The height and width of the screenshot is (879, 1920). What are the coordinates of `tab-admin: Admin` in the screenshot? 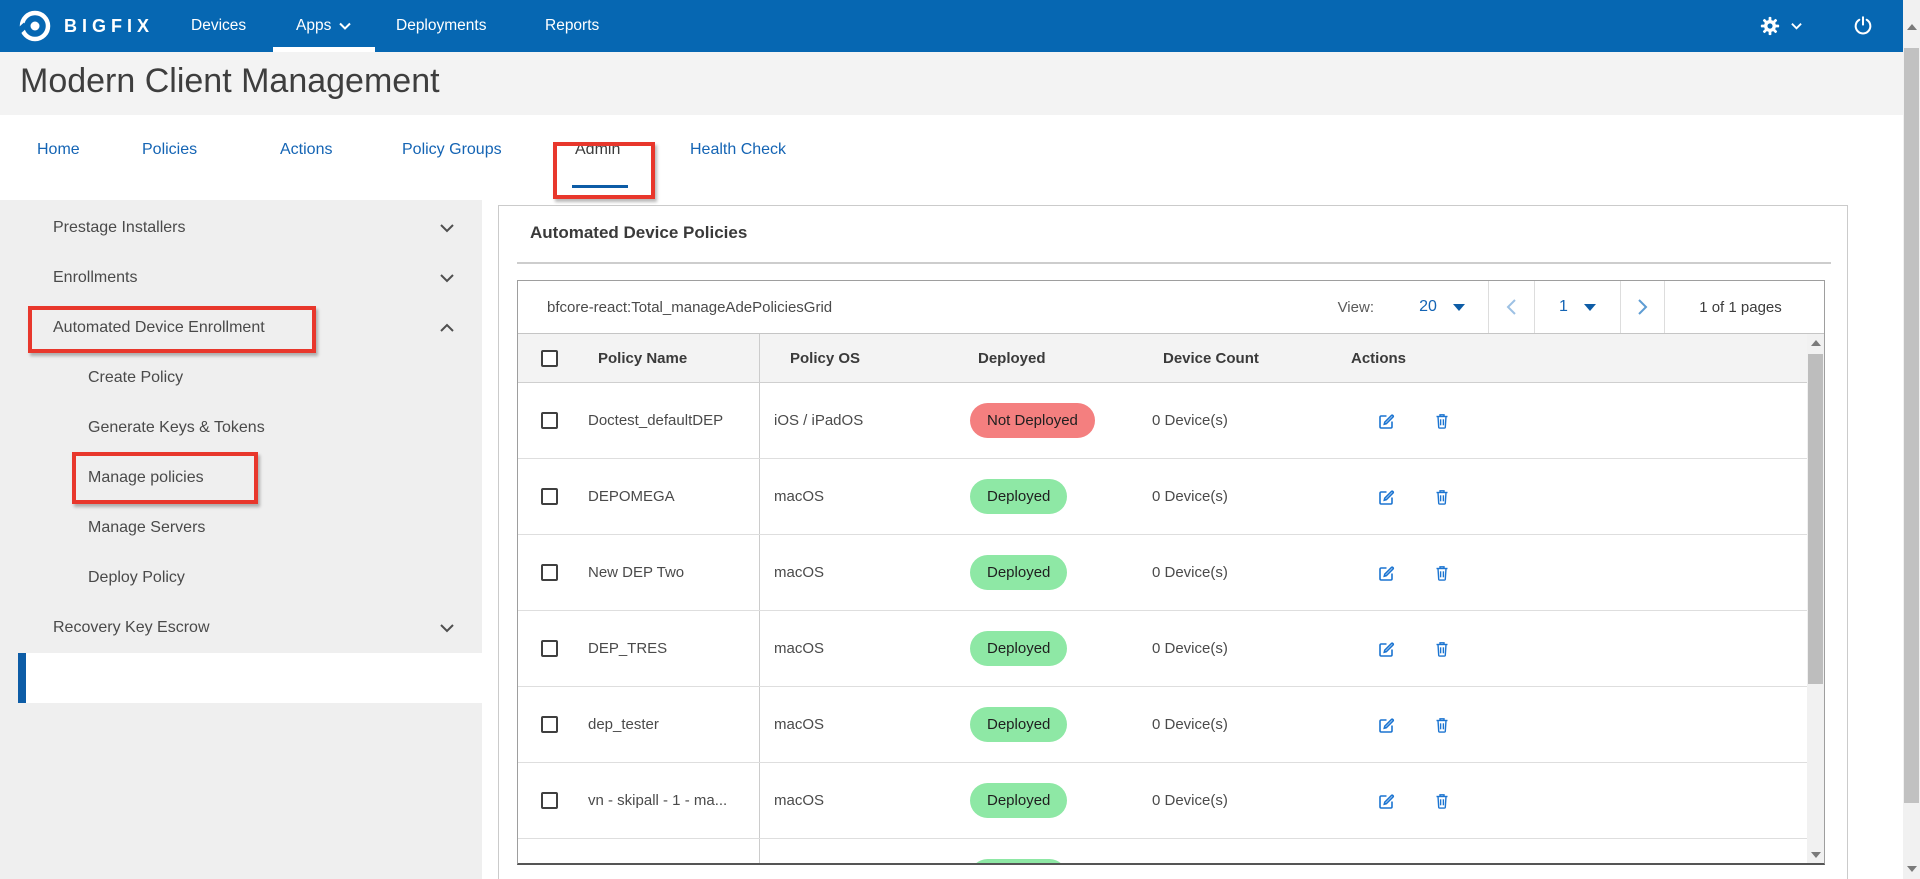 It's located at (598, 149).